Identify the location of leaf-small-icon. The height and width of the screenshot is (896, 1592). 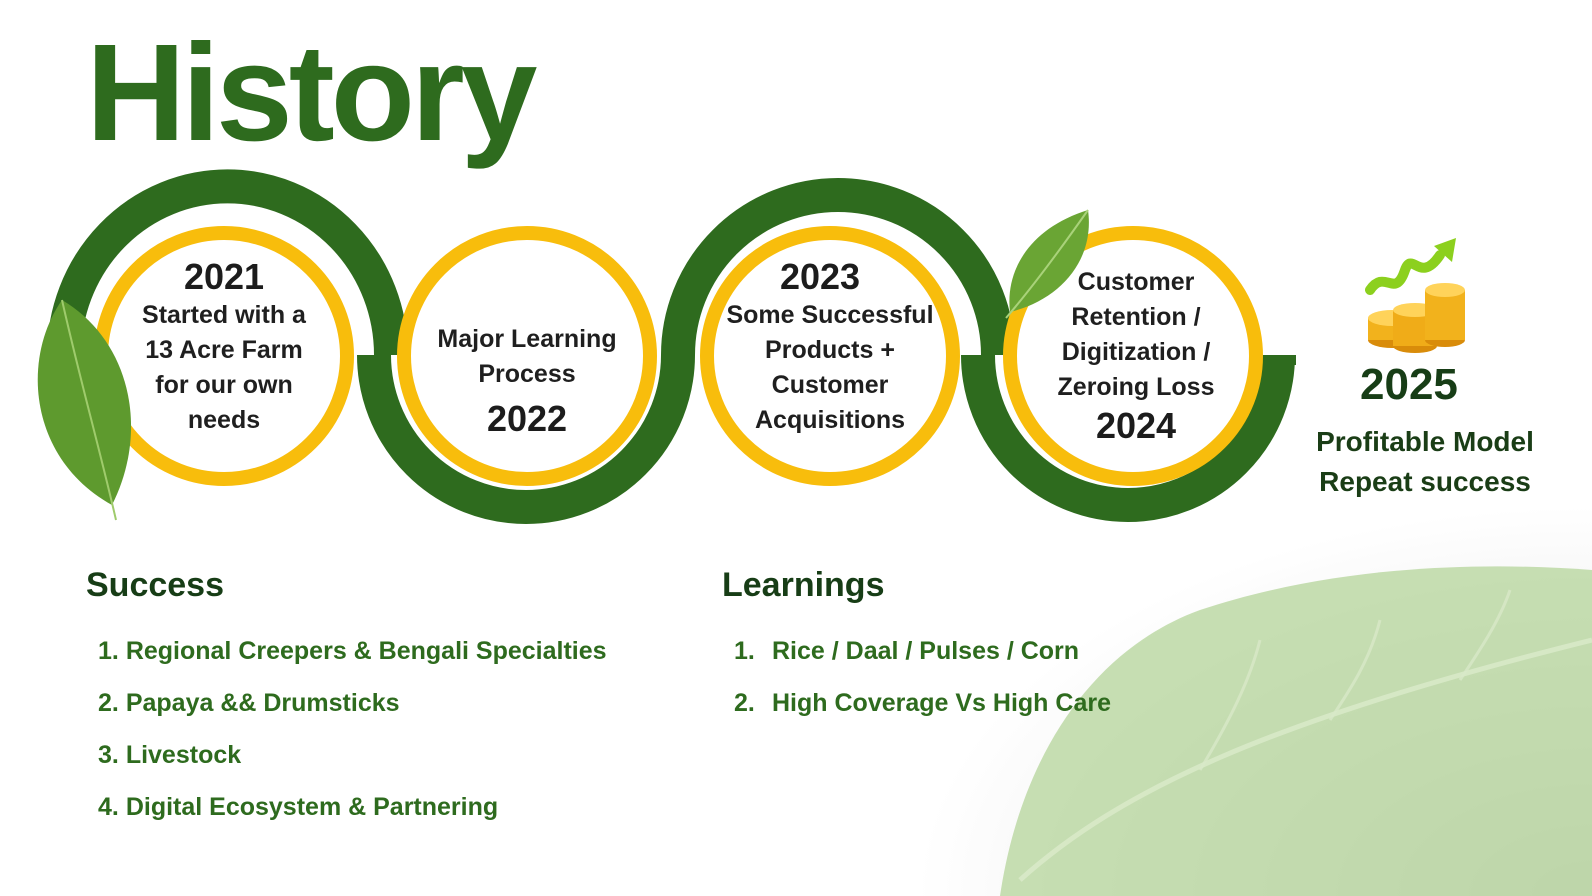
(1047, 264).